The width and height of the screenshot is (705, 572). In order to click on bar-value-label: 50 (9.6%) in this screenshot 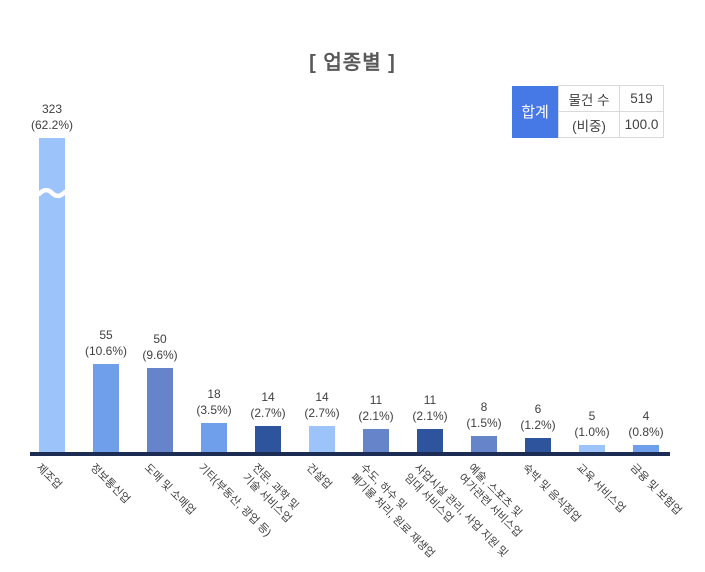, I will do `click(160, 347)`.